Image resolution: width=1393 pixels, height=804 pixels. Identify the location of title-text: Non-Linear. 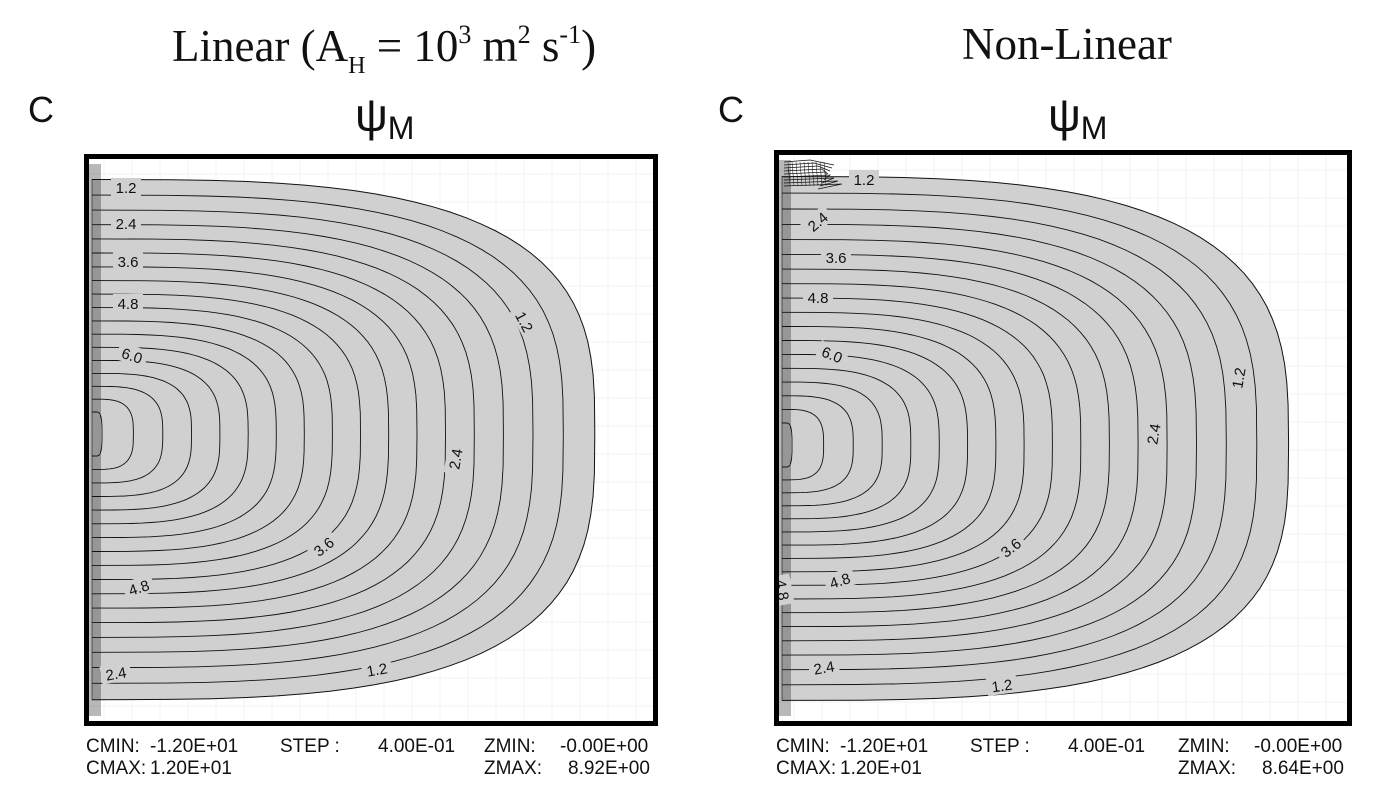
(1067, 44).